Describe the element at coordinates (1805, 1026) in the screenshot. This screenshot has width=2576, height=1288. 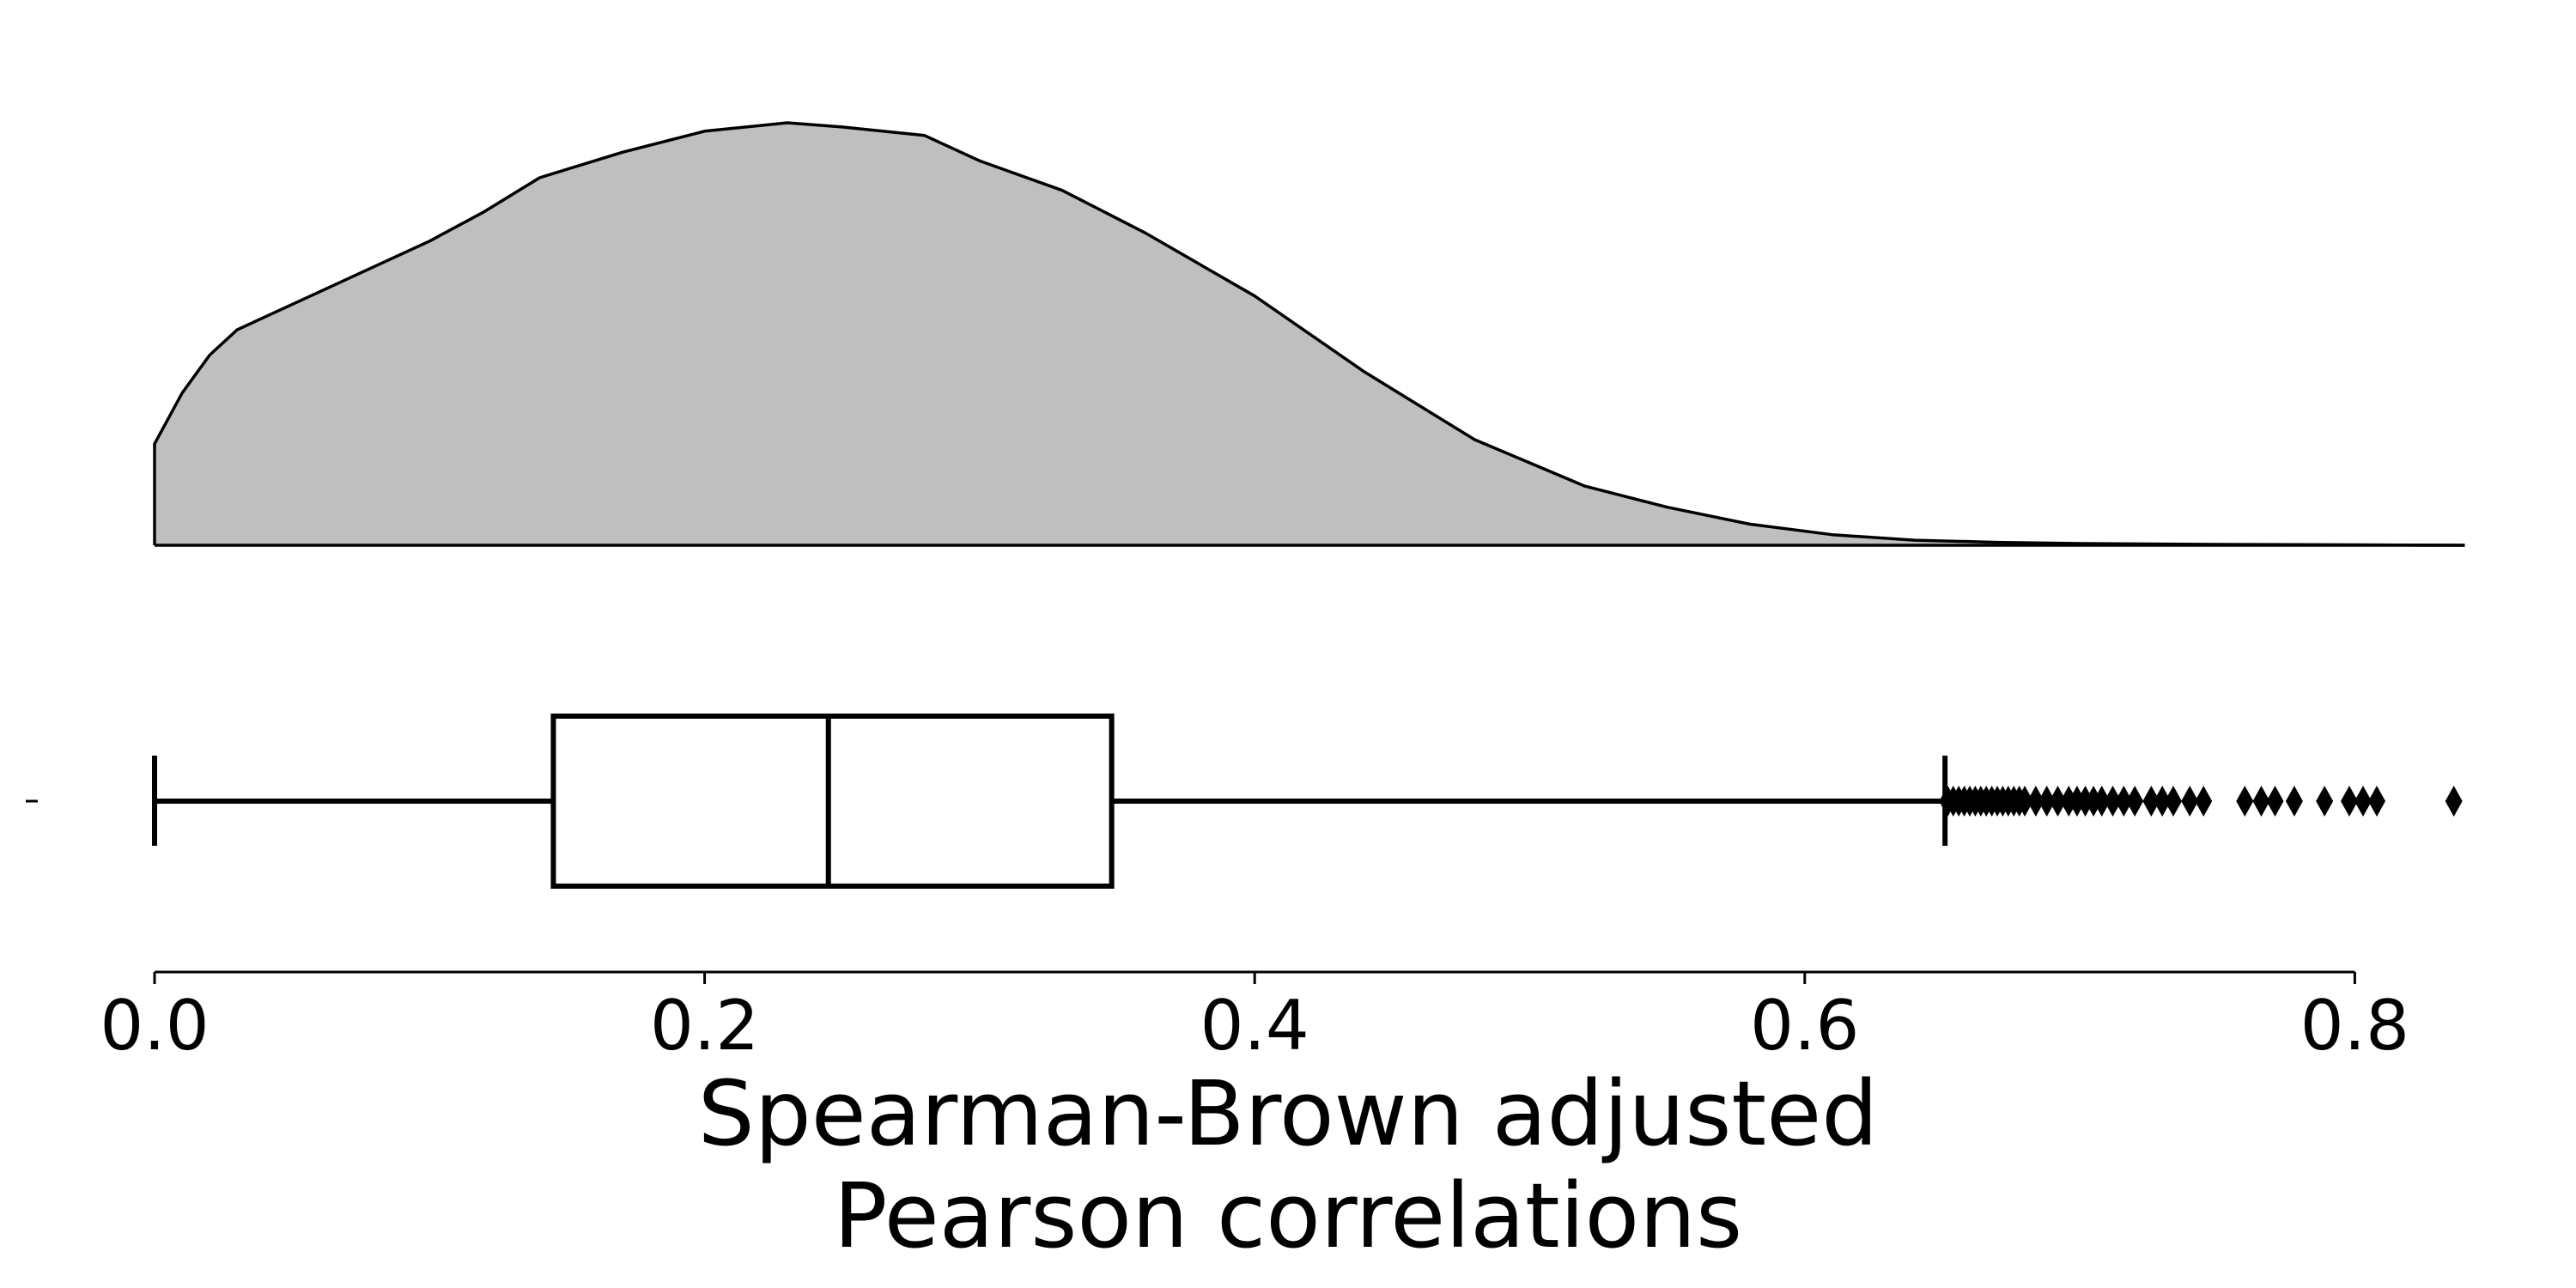
I see `x-tick-label: 0.6` at that location.